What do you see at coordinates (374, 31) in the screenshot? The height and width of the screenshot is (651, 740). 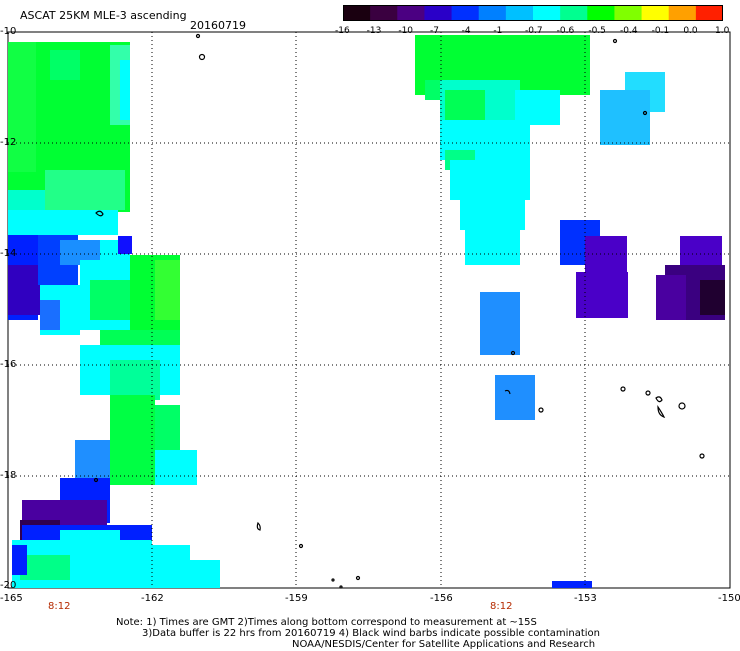 I see `color-tick-label: -13` at bounding box center [374, 31].